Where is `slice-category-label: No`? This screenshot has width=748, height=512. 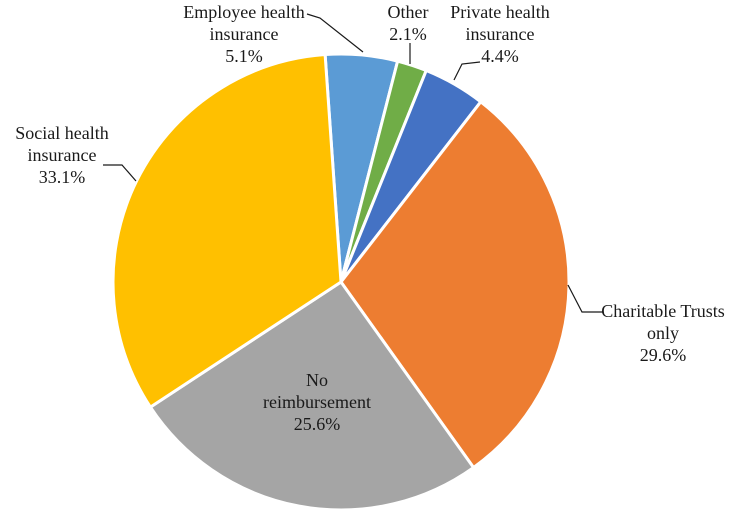
slice-category-label: No is located at coordinates (317, 380).